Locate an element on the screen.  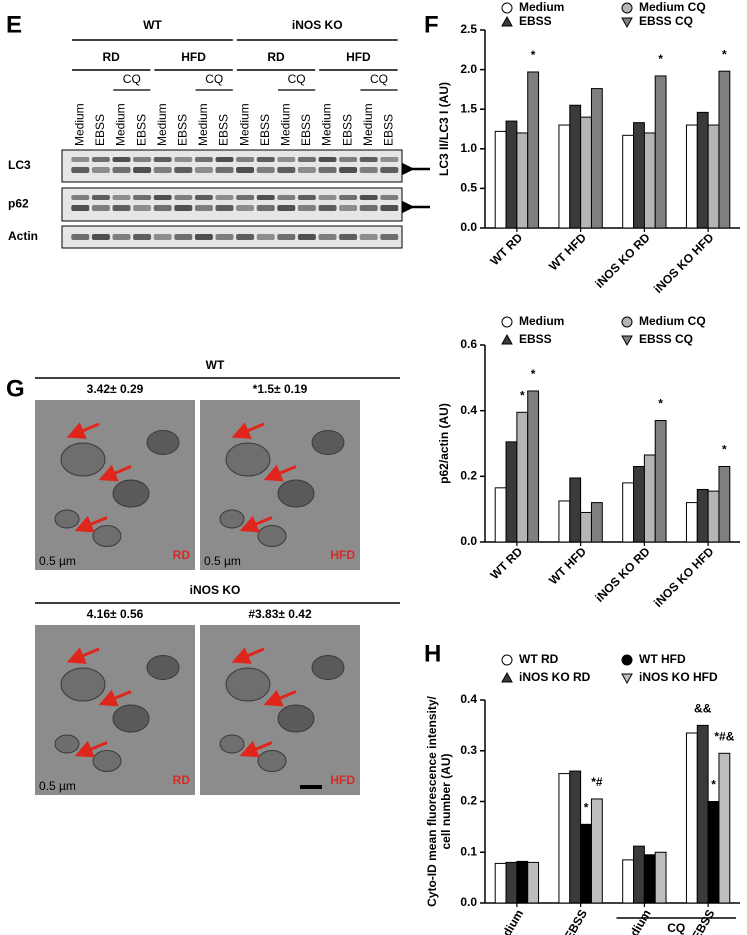
x-tick-label: WT RD is located at coordinates (507, 249).